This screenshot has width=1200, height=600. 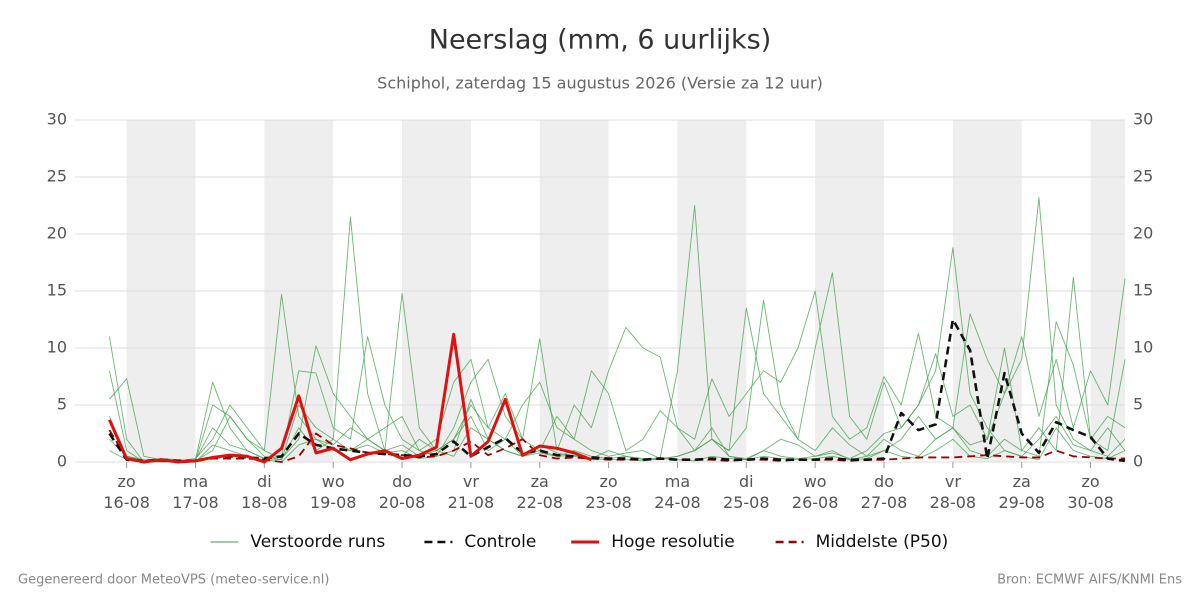 What do you see at coordinates (884, 492) in the screenshot?
I see `x-tick-label: do 27-08` at bounding box center [884, 492].